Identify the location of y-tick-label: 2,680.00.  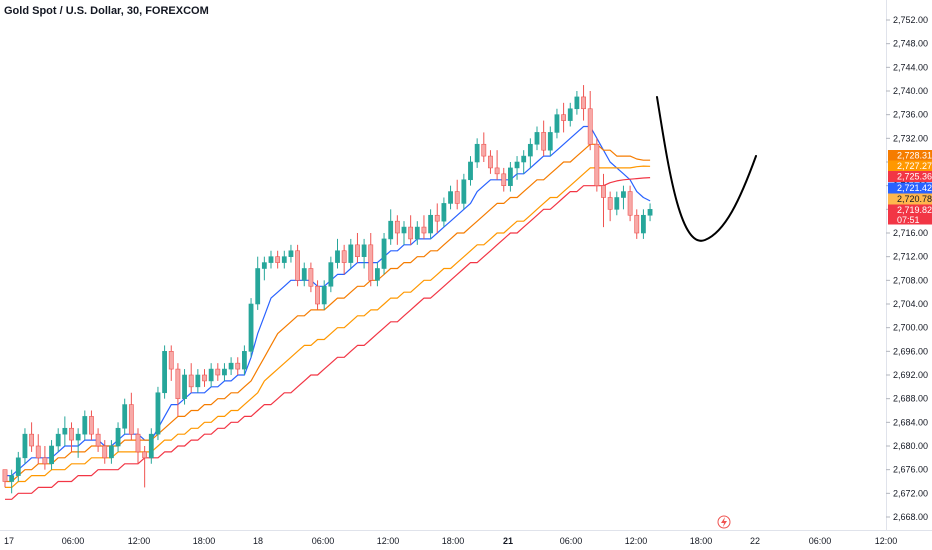
(910, 446).